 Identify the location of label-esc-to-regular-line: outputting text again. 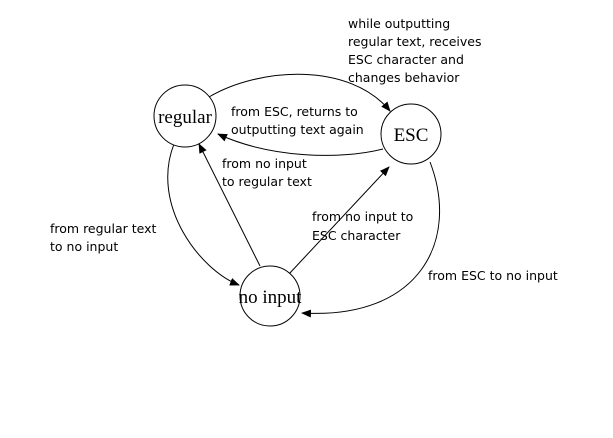
(297, 129).